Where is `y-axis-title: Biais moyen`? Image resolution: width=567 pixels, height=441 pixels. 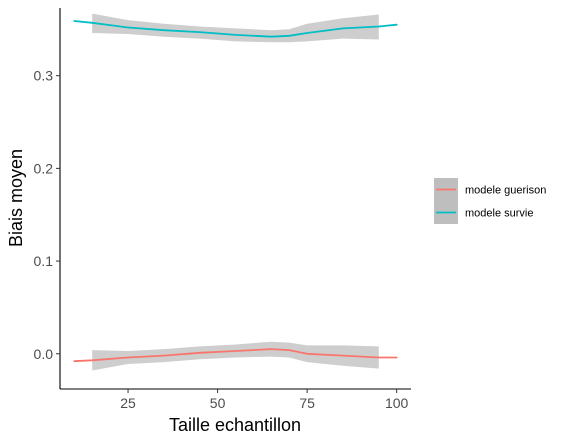
y-axis-title: Biais moyen is located at coordinates (16, 198).